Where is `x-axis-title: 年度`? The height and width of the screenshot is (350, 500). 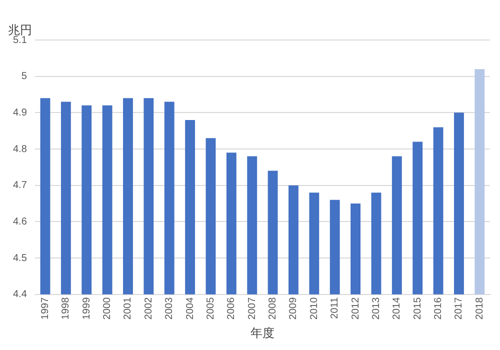 x-axis-title: 年度 is located at coordinates (262, 333).